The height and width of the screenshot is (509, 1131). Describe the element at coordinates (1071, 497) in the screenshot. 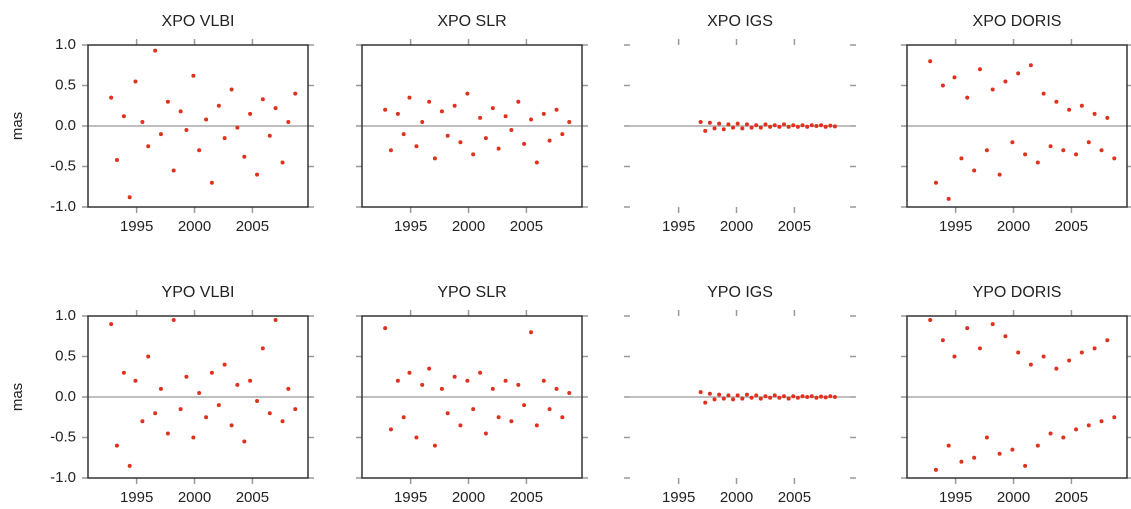

I see `x-tick-label: 2005` at that location.